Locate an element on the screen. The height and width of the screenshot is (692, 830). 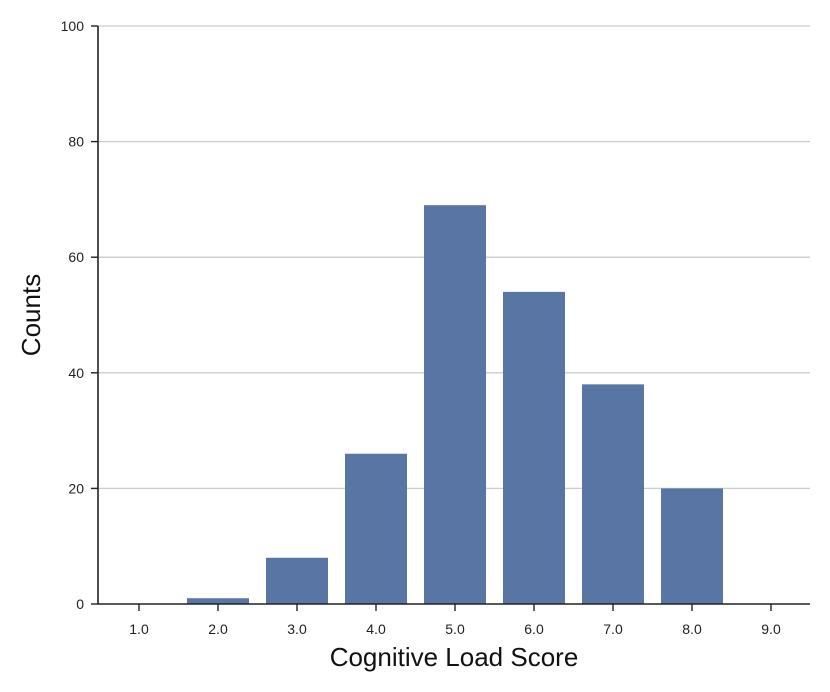
y-tick-label: 20 is located at coordinates (76, 488).